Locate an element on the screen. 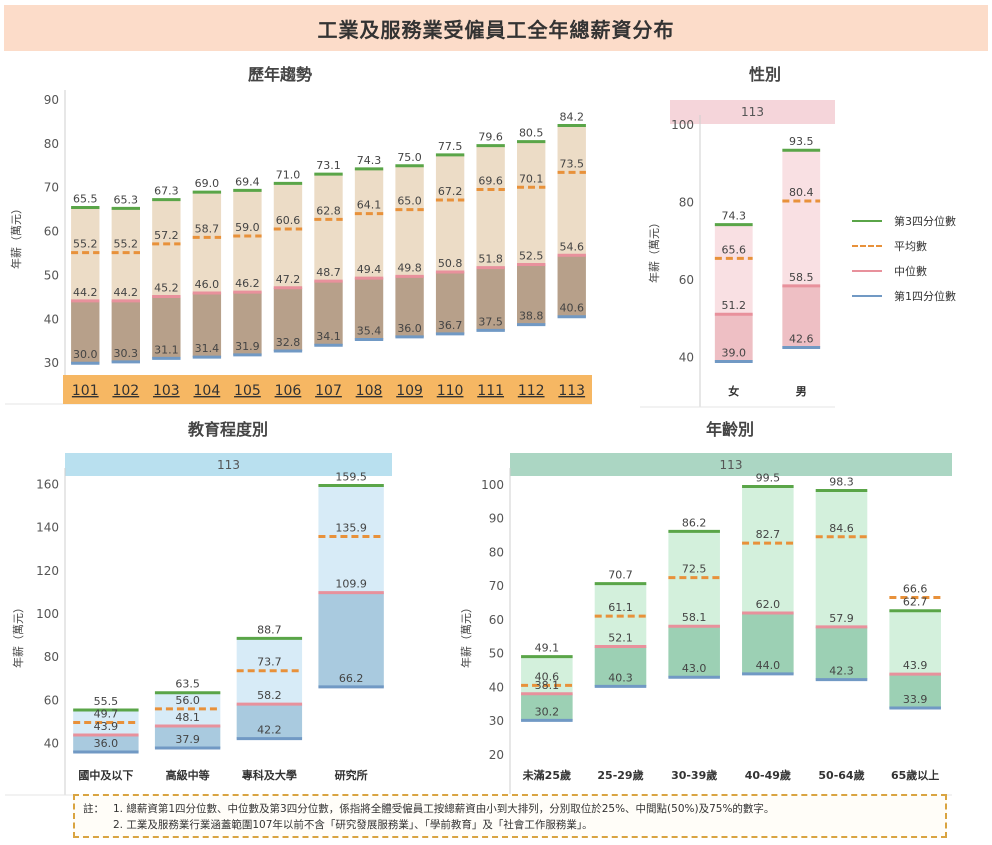 The height and width of the screenshot is (845, 992). median-value-label: 54.6 is located at coordinates (571, 246).